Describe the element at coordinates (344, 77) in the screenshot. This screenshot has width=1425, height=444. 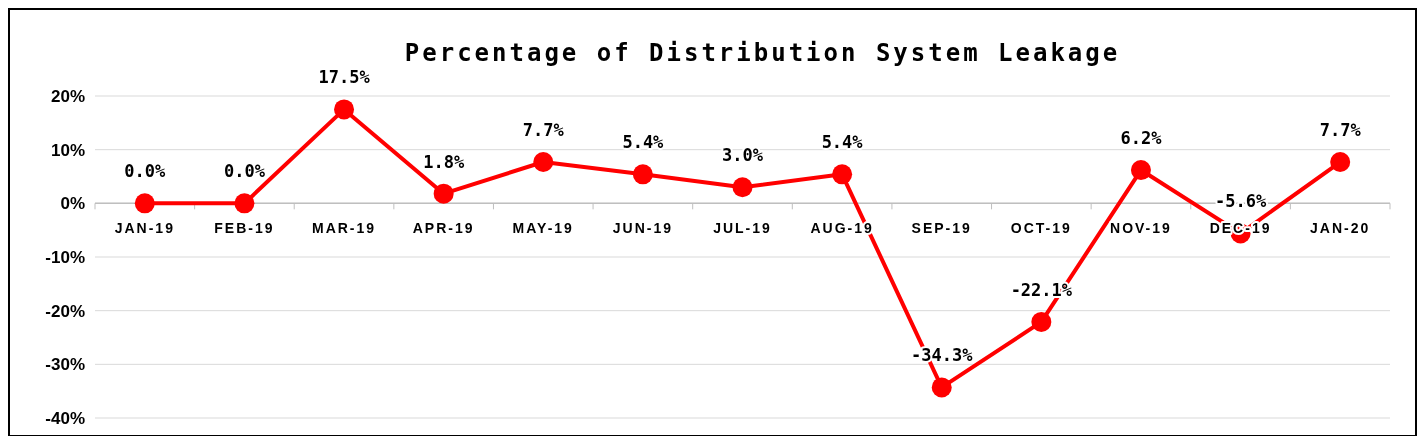
I see `data-label: 17.5%` at that location.